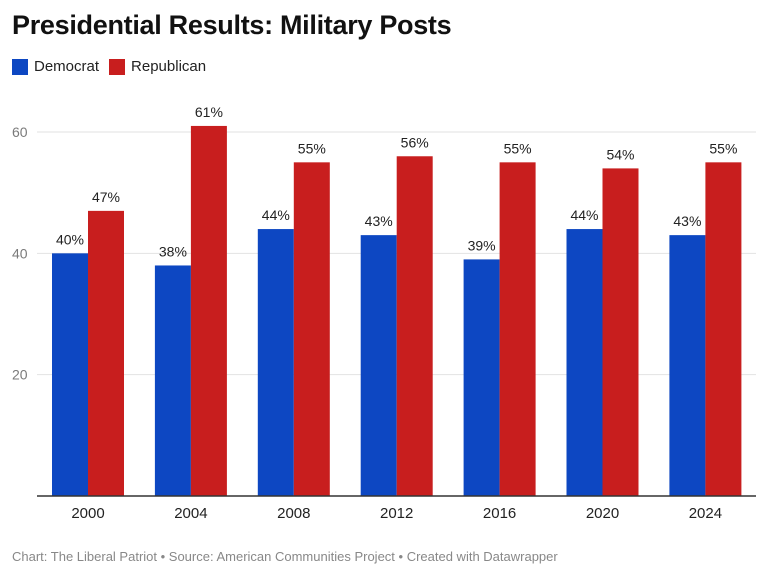  What do you see at coordinates (396, 513) in the screenshot?
I see `x-tick-label-2012: 2012` at bounding box center [396, 513].